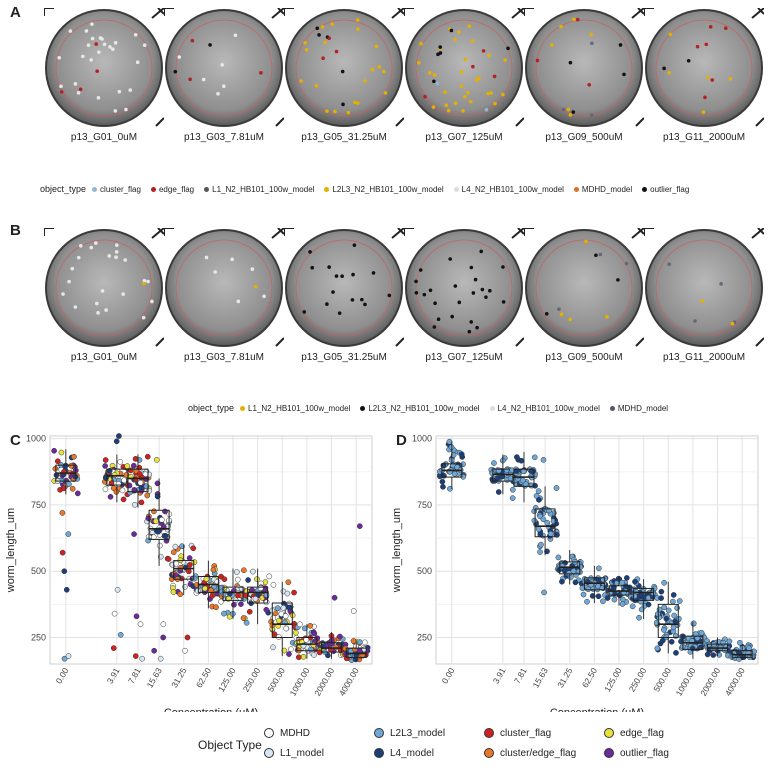  Describe the element at coordinates (15, 12) in the screenshot. I see `panel-letter-a: A` at that location.